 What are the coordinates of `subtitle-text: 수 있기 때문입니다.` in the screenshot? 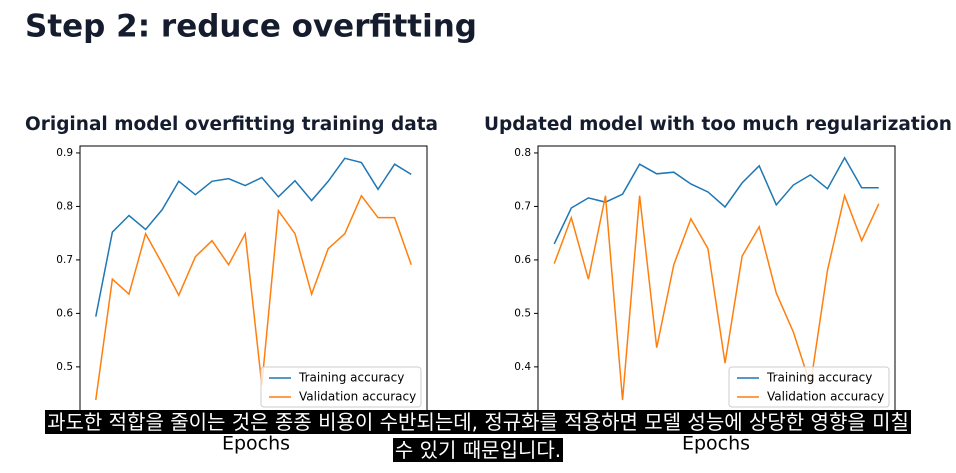 It's located at (478, 450).